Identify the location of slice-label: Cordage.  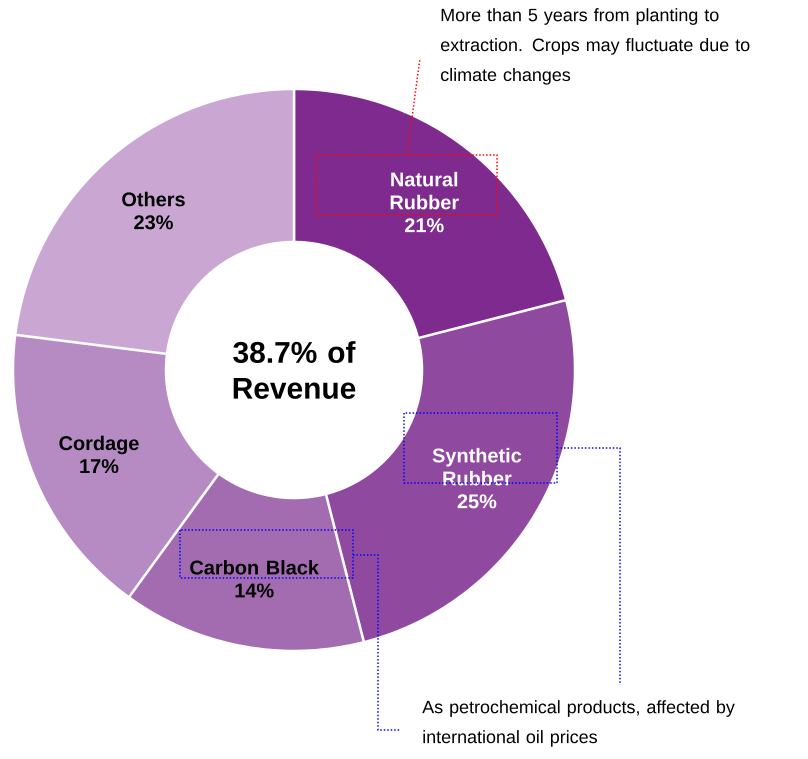
(99, 445).